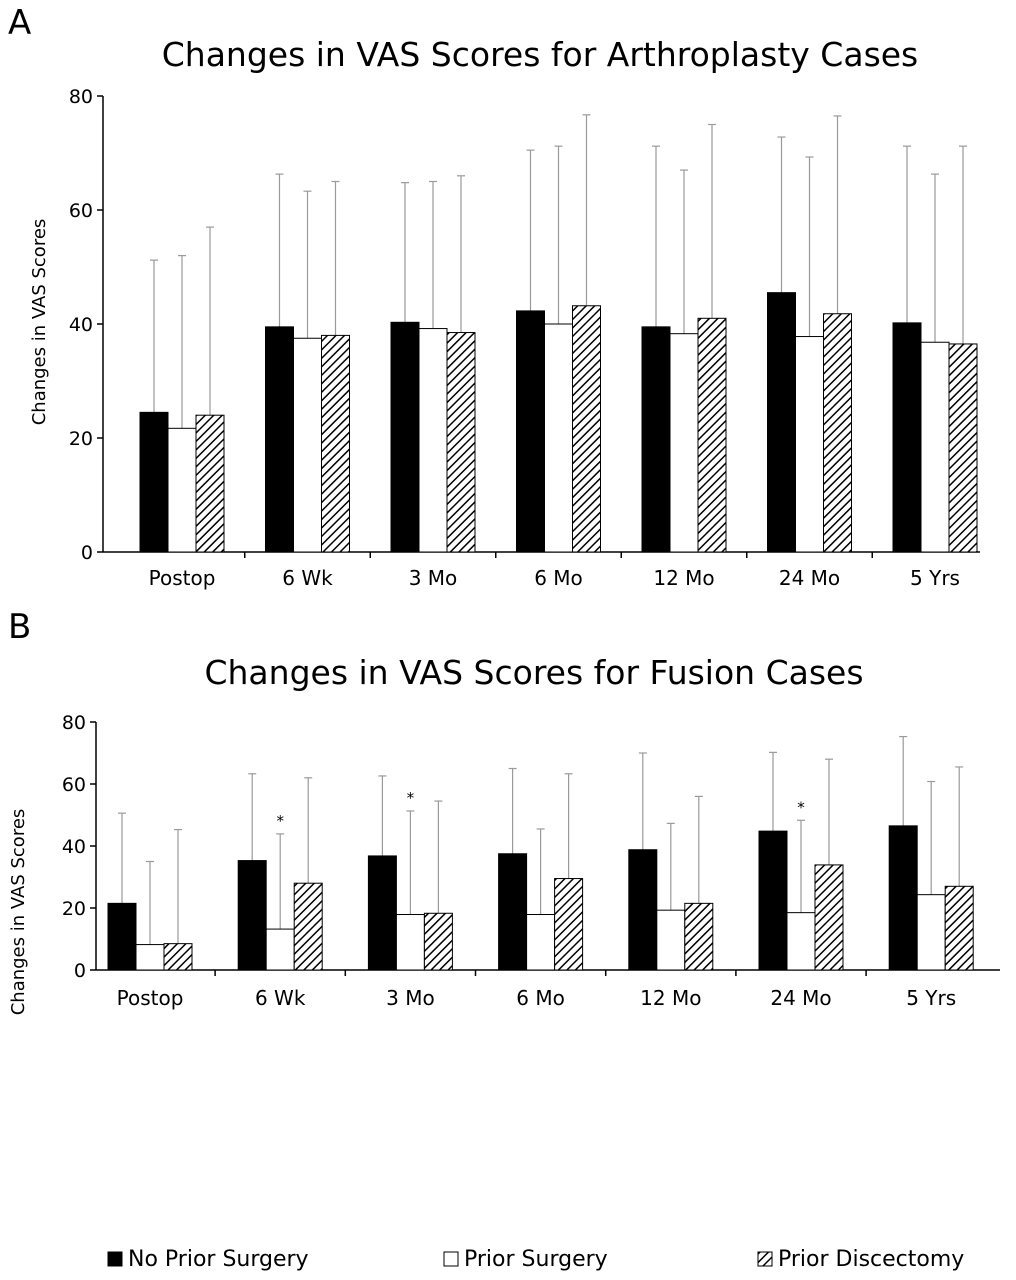 The height and width of the screenshot is (1280, 1016). Describe the element at coordinates (871, 1259) in the screenshot. I see `legend-label-prior-discectomy: Prior Discectomy` at that location.